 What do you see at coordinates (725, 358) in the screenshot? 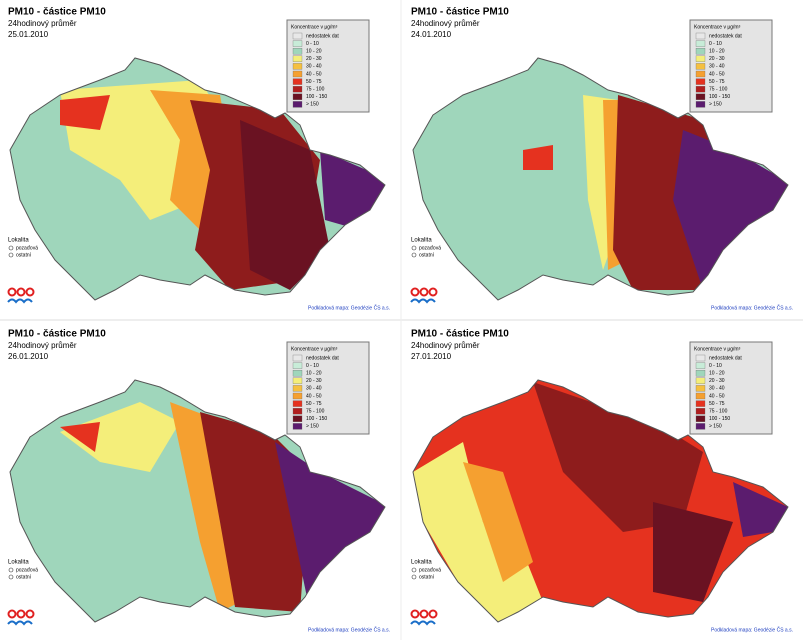
I see `legend-label: nedostatek dat` at bounding box center [725, 358].